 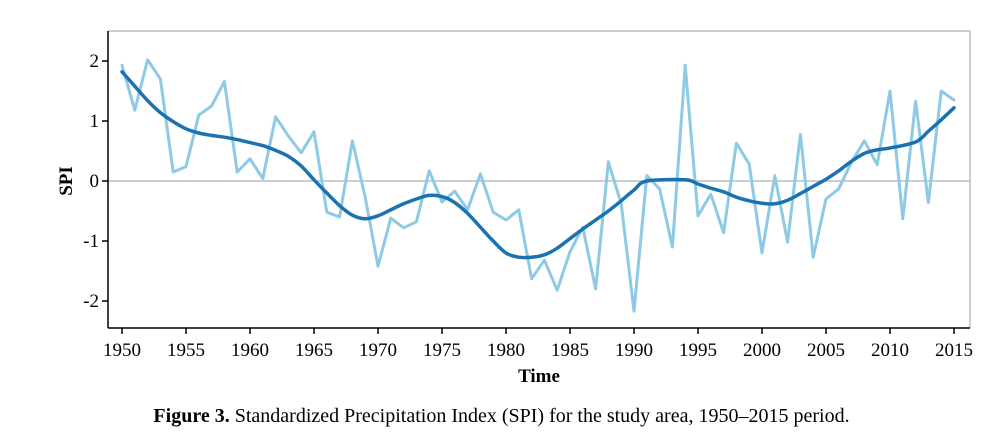 What do you see at coordinates (442, 350) in the screenshot?
I see `x-tick-label: 1975` at bounding box center [442, 350].